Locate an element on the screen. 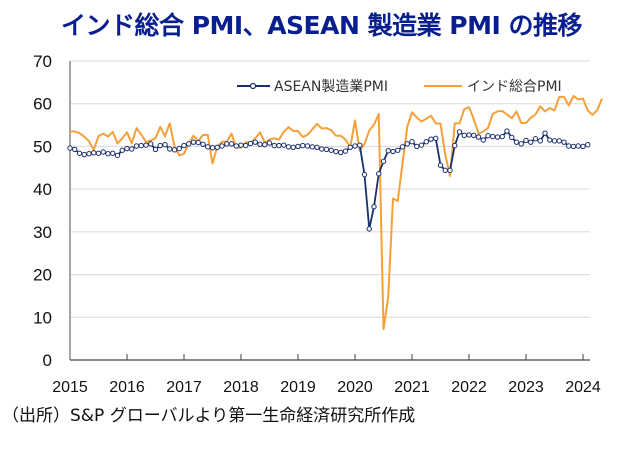 The height and width of the screenshot is (449, 643). x-tick-label: 2017 is located at coordinates (184, 387).